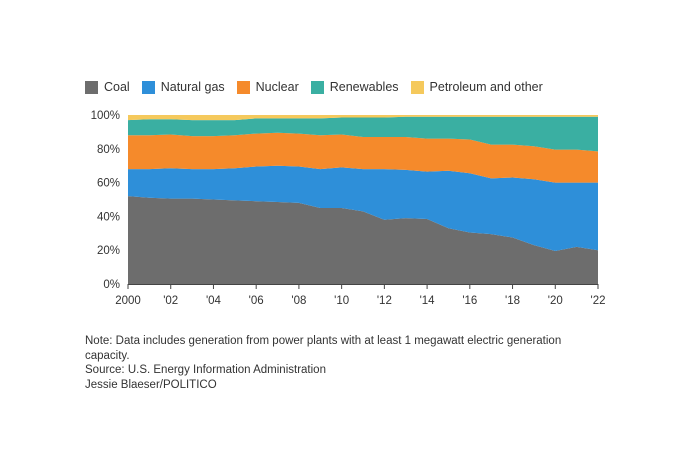 This screenshot has width=700, height=467. I want to click on y-tick-label: 40%, so click(108, 217).